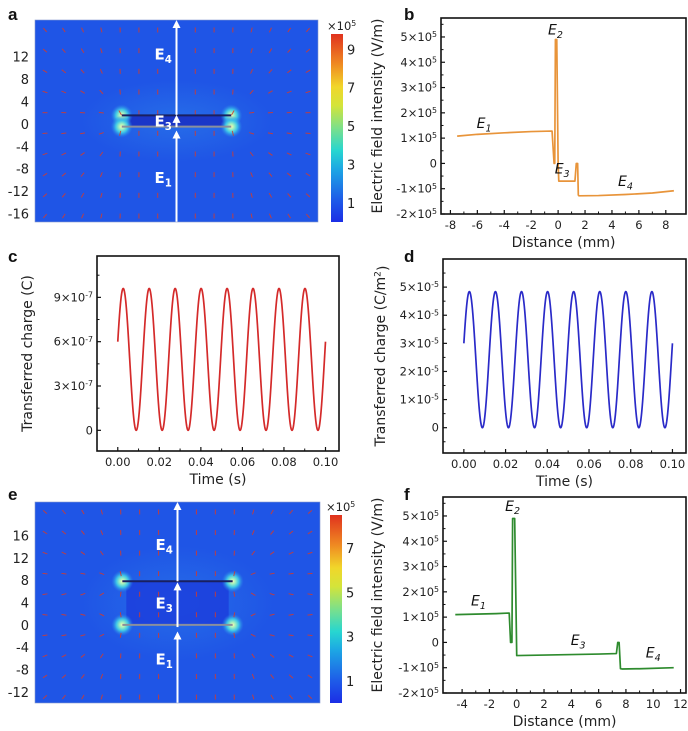  What do you see at coordinates (163, 122) in the screenshot?
I see `region-label: E3` at bounding box center [163, 122].